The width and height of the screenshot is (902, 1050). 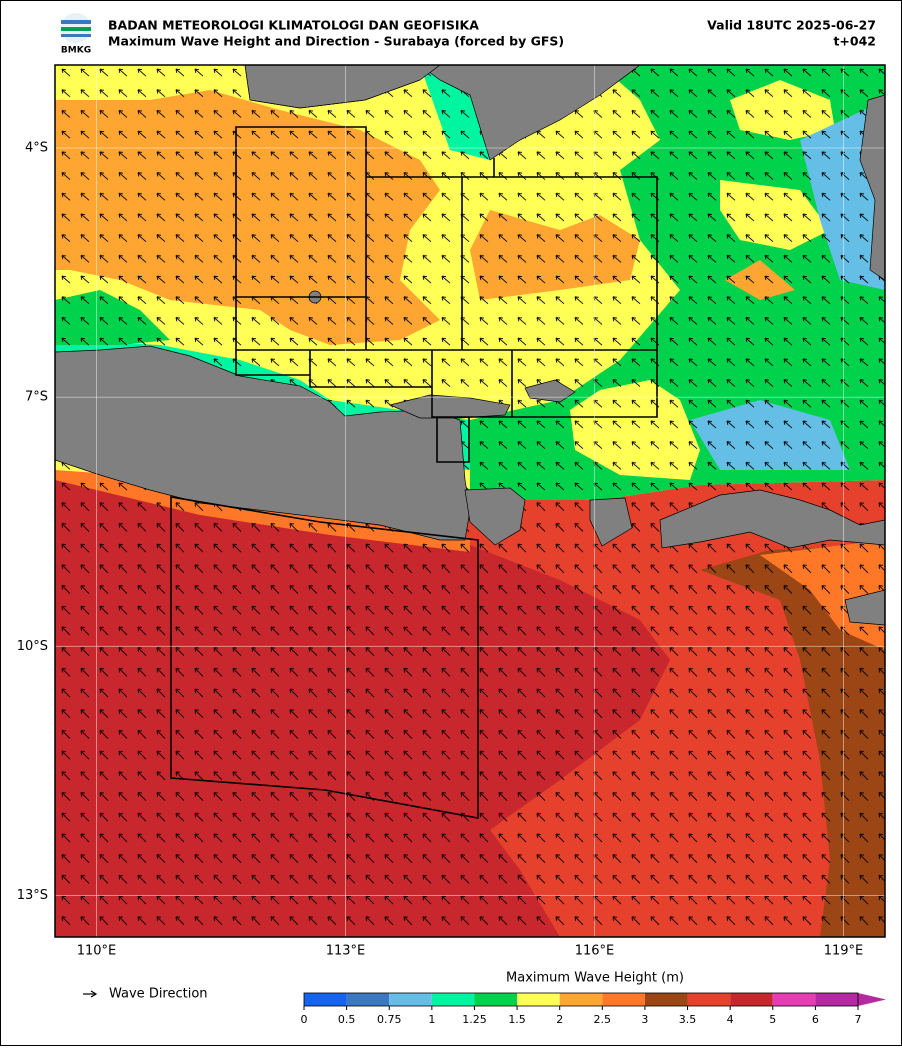 I want to click on lead-time: t+042, so click(x=854, y=41).